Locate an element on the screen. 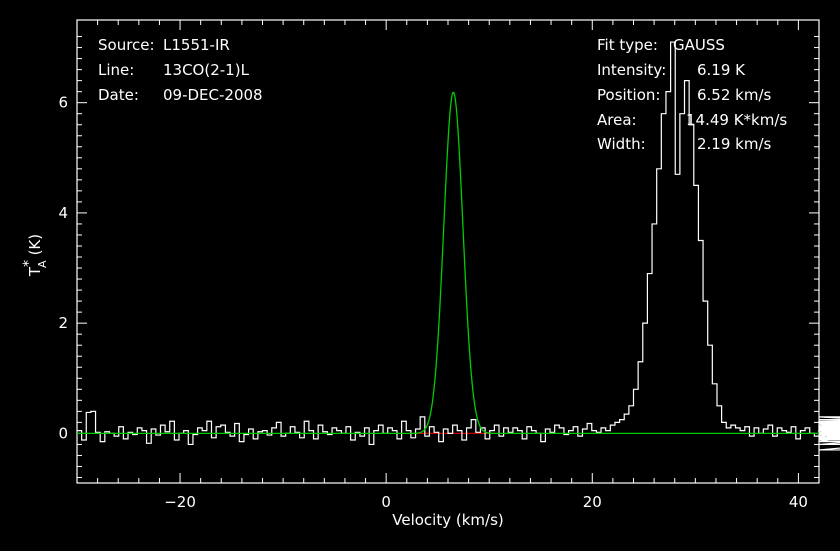 The height and width of the screenshot is (551, 840). info-date-key: Date: is located at coordinates (118, 95).